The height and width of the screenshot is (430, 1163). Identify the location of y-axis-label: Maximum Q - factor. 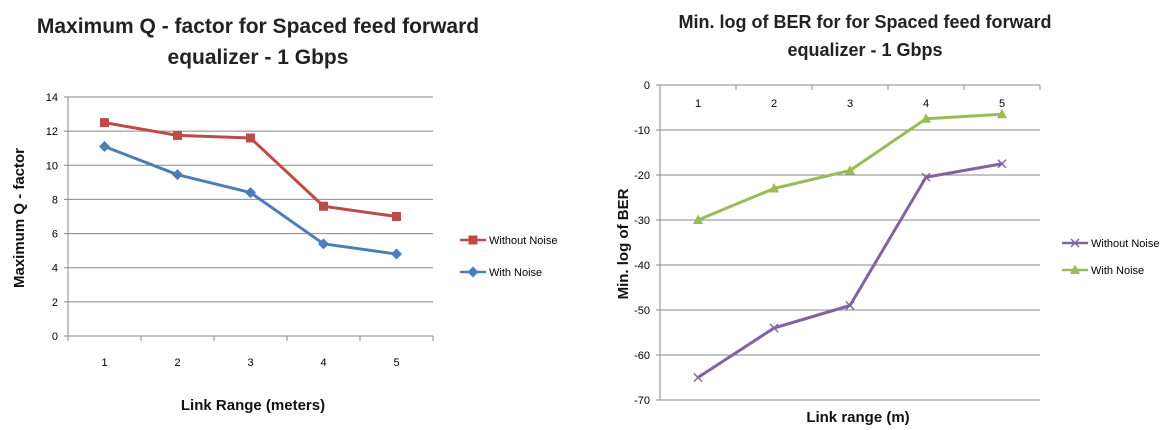
(19, 218).